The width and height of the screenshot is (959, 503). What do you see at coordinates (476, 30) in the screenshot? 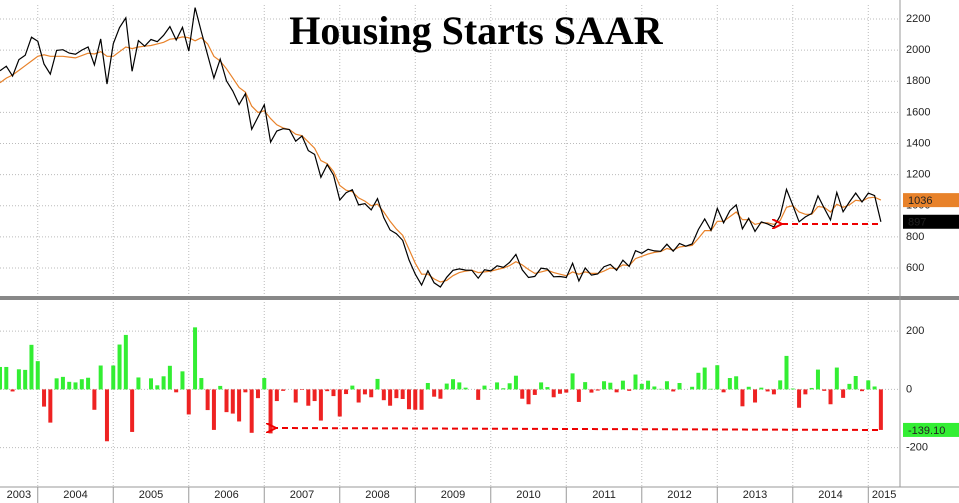
I see `chart-title: Housing Starts SAAR` at bounding box center [476, 30].